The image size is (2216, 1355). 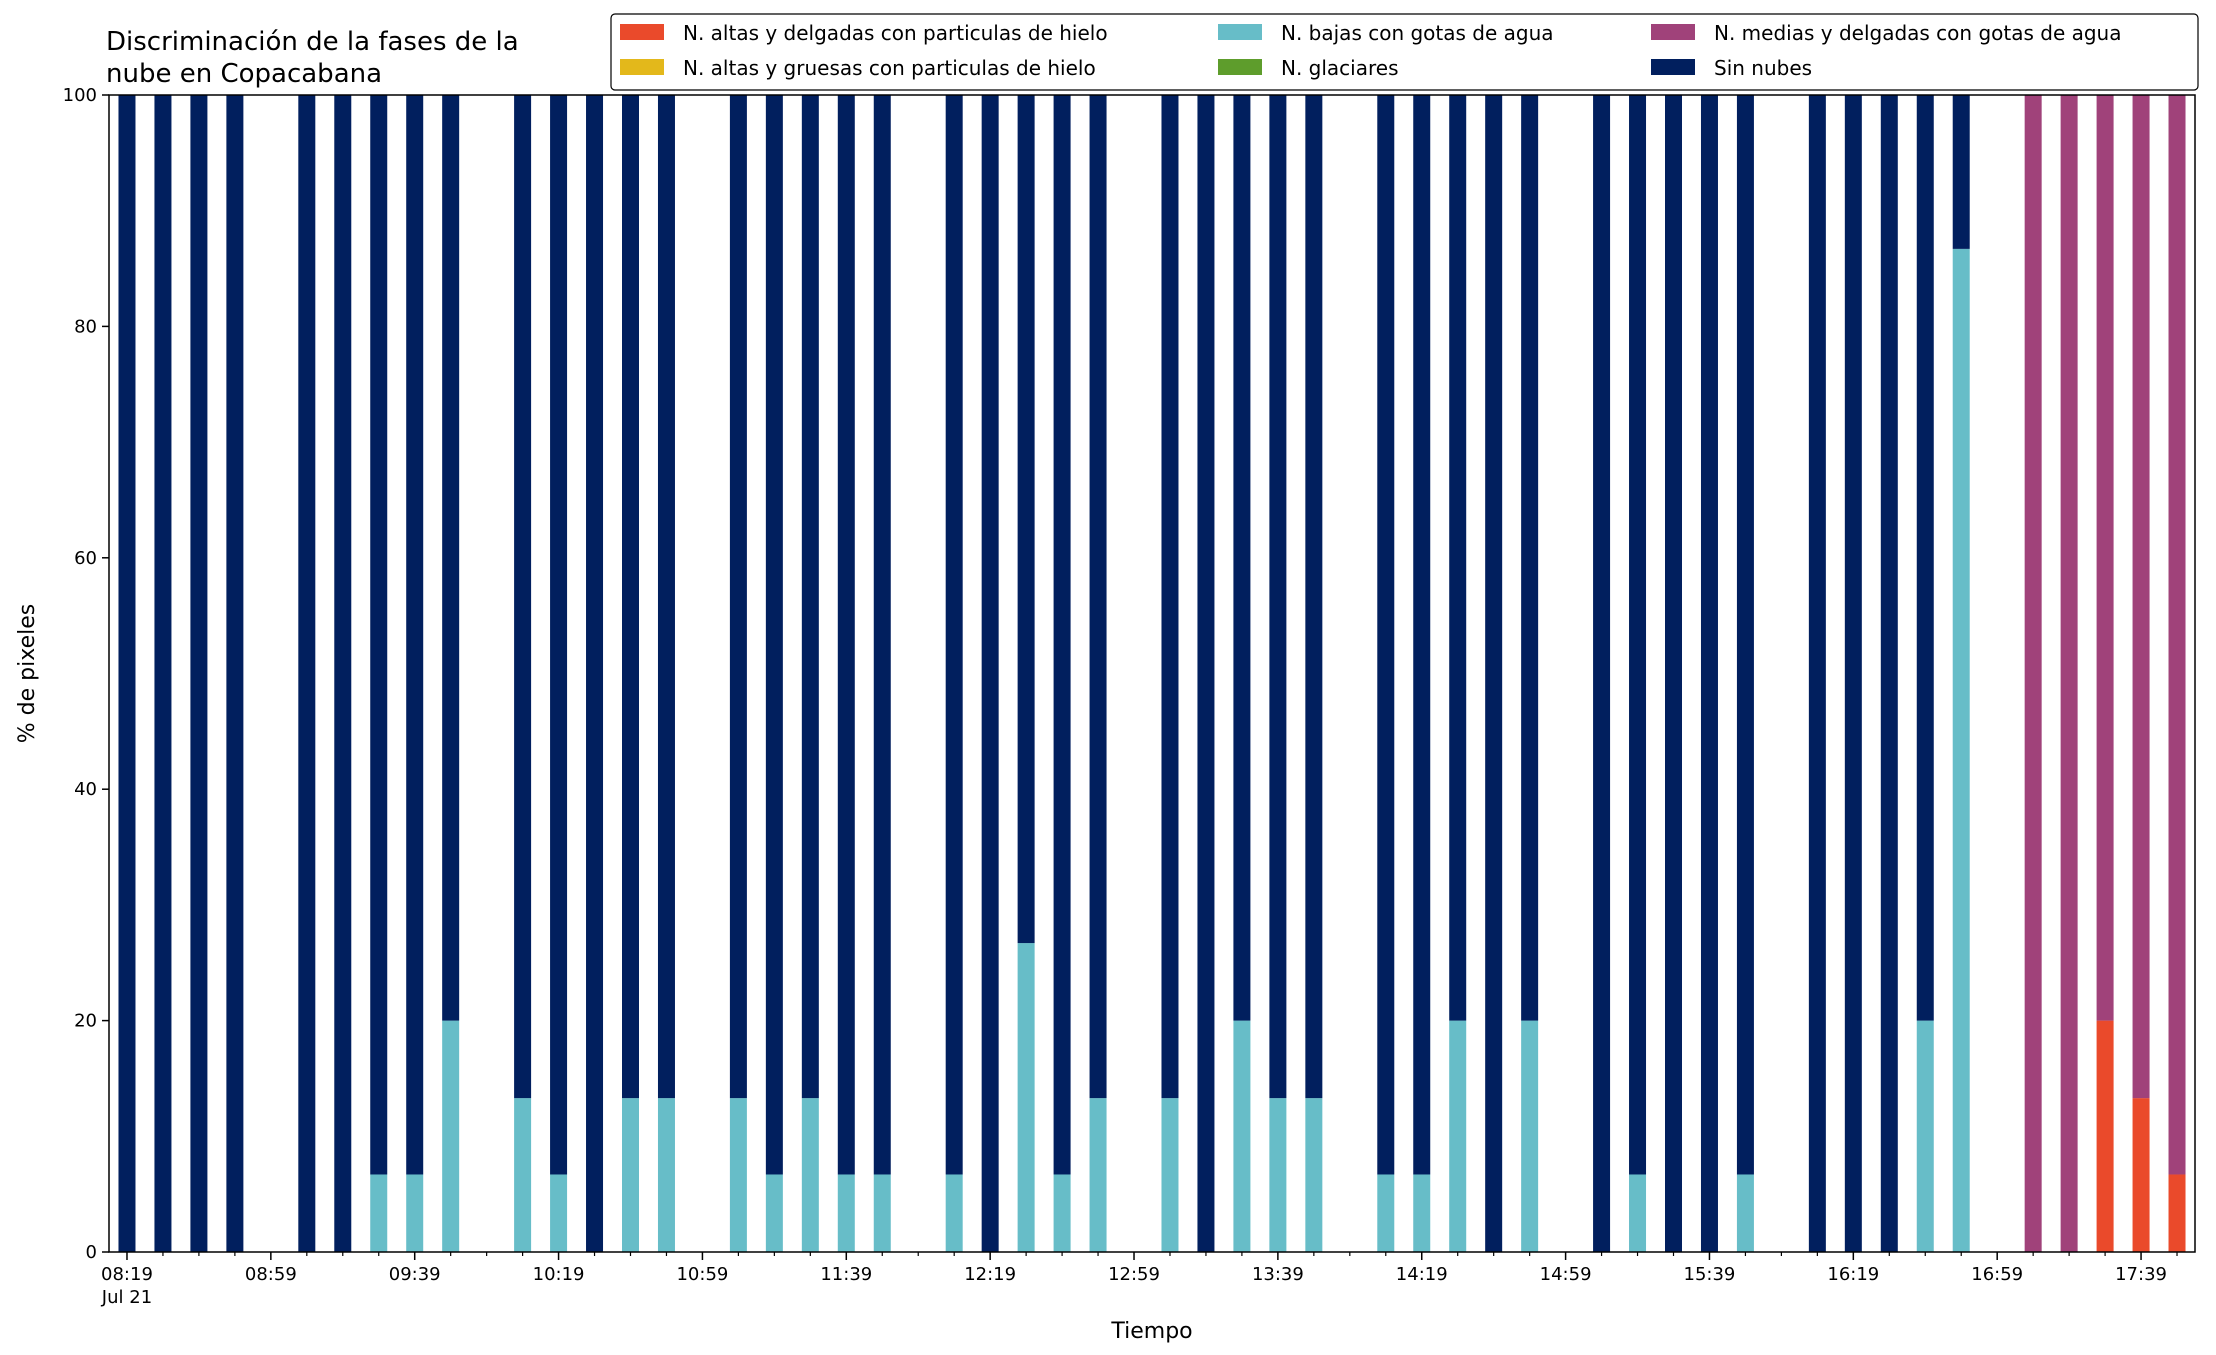 I want to click on legend-label-2: N. bajas con gotas de agua, so click(x=1417, y=33).